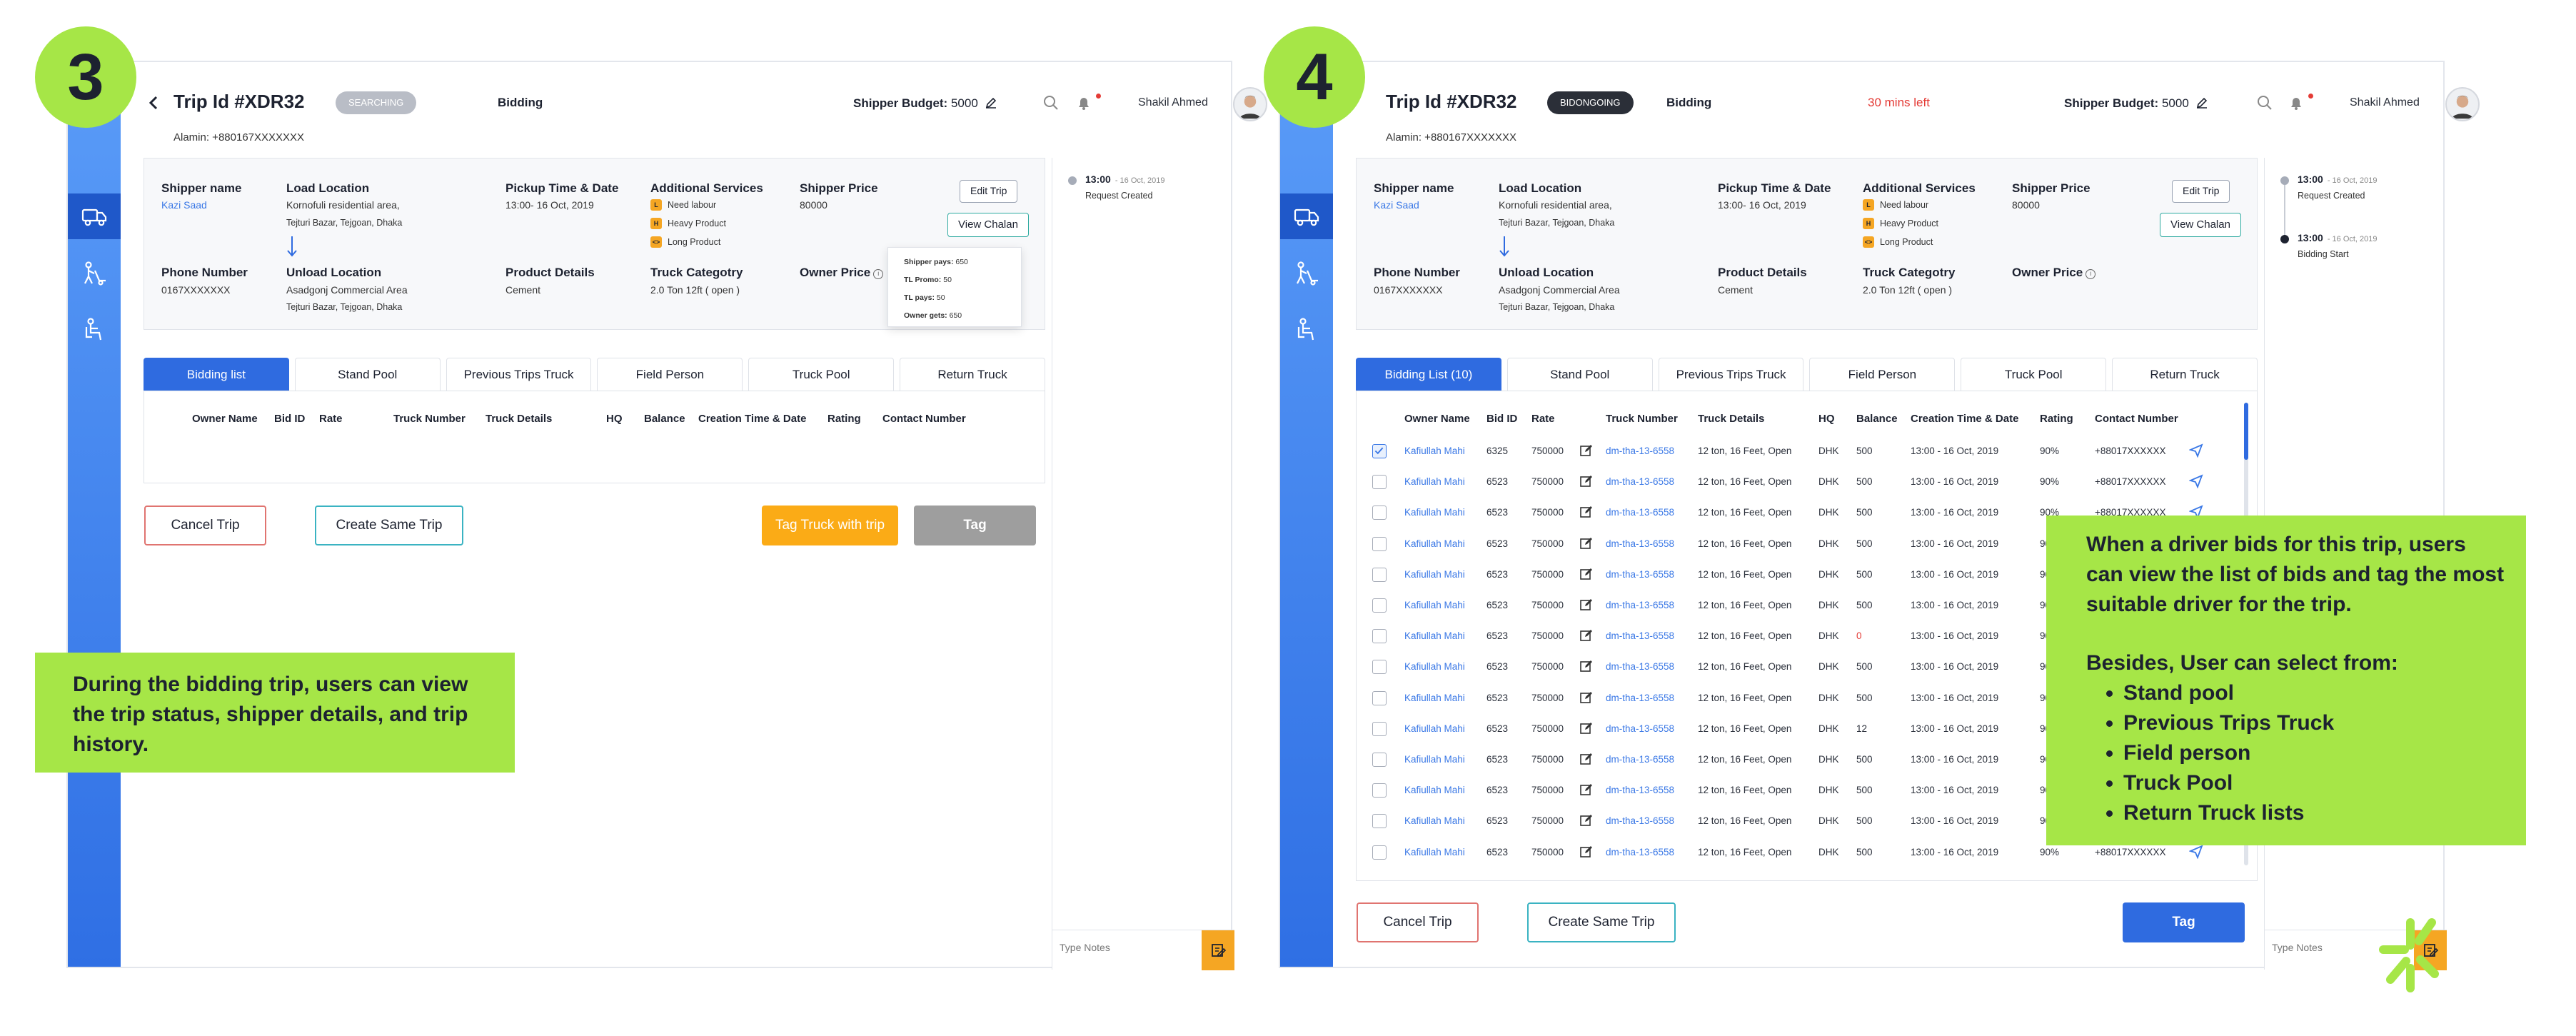  Describe the element at coordinates (2185, 374) in the screenshot. I see `tab-return-truck: Return Truck` at that location.